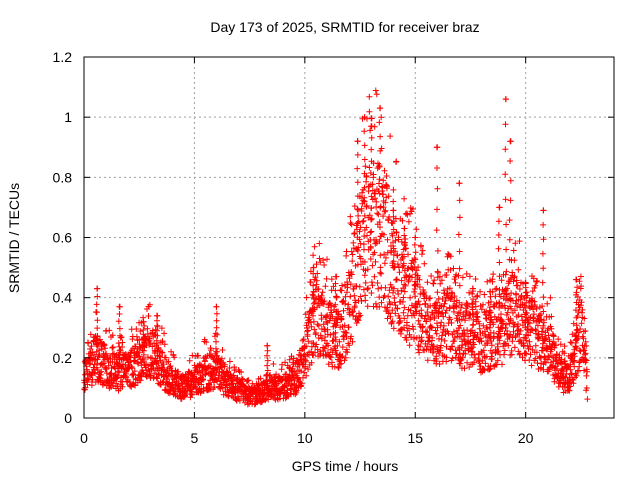 This screenshot has height=480, width=640. I want to click on y-tick-label: 1.2, so click(63, 57).